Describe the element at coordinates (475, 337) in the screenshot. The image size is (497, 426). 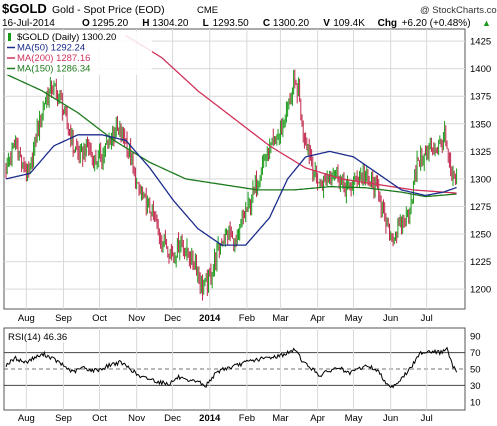
I see `rsi-ytick-4: 90` at that location.